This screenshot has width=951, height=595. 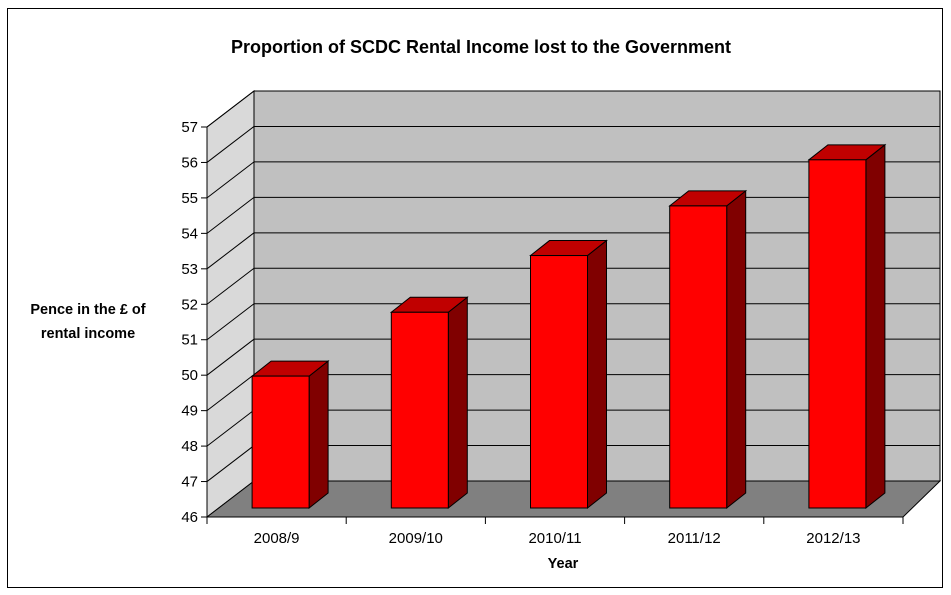 What do you see at coordinates (88, 334) in the screenshot?
I see `y-axis-label-line-2: rental income` at bounding box center [88, 334].